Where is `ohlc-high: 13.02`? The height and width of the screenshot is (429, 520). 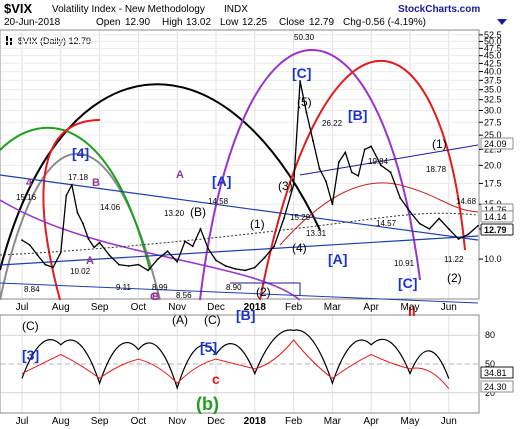
ohlc-high: 13.02 is located at coordinates (198, 22).